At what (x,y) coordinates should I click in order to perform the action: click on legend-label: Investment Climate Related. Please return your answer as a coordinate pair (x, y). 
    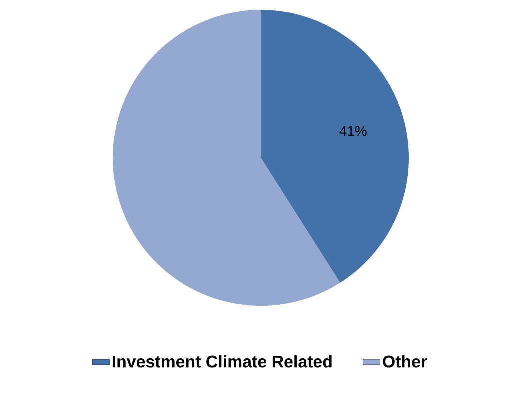
    Looking at the image, I should click on (222, 361).